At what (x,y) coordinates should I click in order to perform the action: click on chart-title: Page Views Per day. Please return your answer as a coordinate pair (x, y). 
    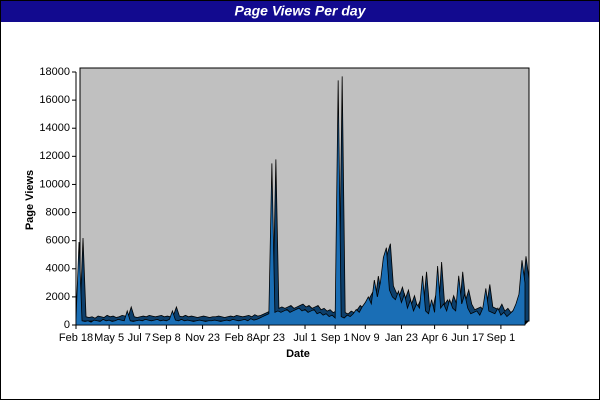
    Looking at the image, I should click on (301, 11).